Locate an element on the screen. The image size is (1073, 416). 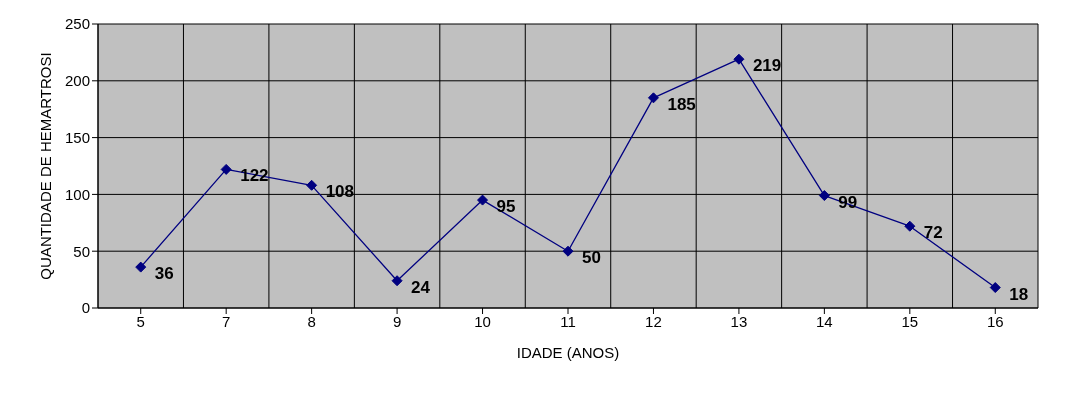
y-tick-label: 0 is located at coordinates (85, 308).